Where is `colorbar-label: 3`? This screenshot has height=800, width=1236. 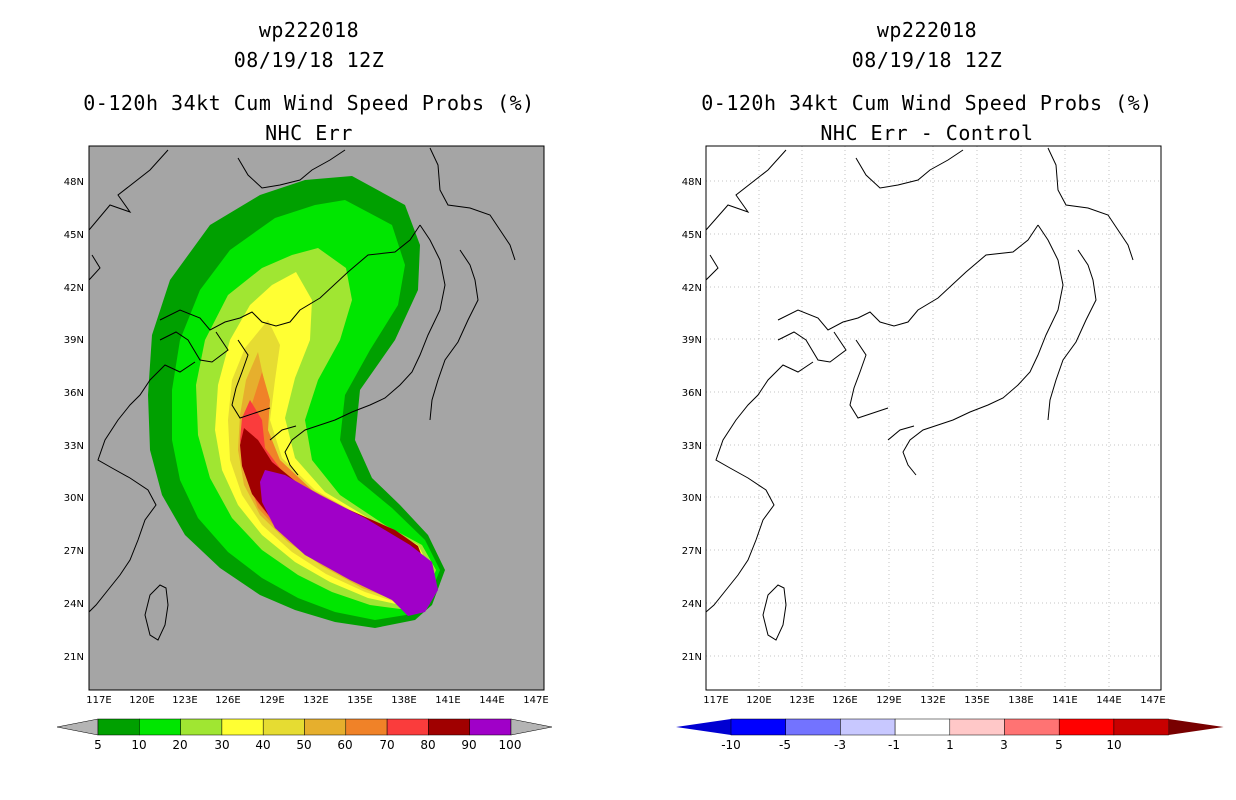
colorbar-label: 3 is located at coordinates (1004, 745).